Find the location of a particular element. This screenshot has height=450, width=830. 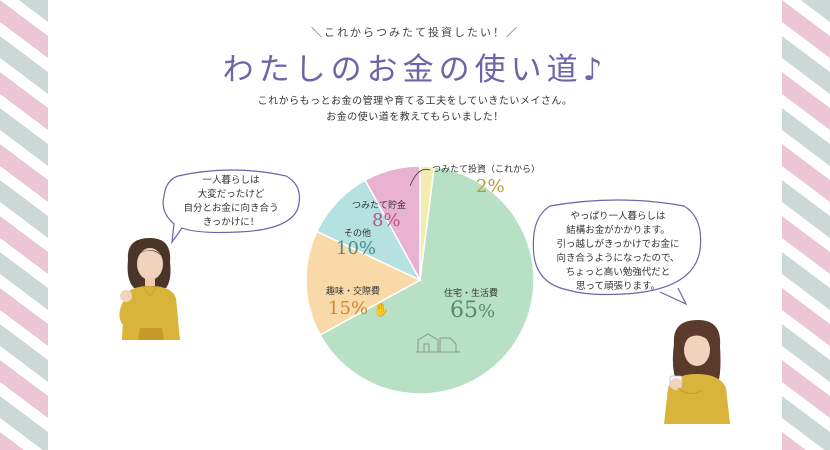

slice-pct-housing: 65% is located at coordinates (472, 310).